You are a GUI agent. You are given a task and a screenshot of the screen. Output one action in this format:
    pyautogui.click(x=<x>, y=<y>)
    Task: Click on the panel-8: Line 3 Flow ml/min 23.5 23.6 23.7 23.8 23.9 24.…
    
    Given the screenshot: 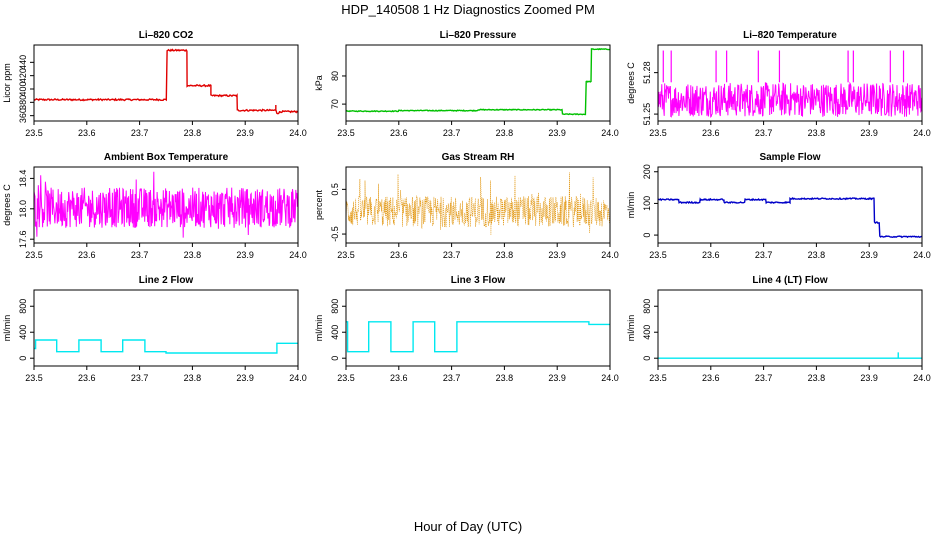 What is the action you would take?
    pyautogui.click(x=466, y=329)
    